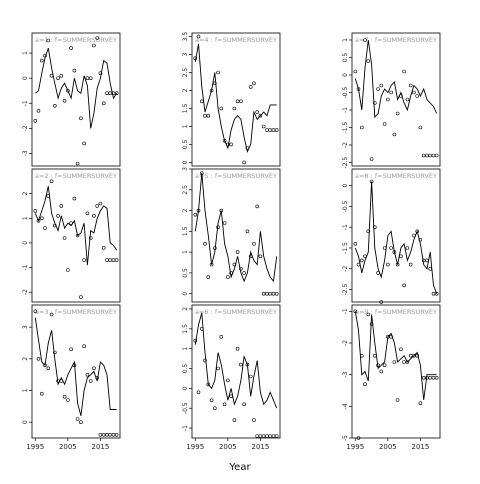 This screenshot has height=484, width=480. Describe the element at coordinates (185, 109) in the screenshot. I see `y-tick-label: 1.5` at that location.